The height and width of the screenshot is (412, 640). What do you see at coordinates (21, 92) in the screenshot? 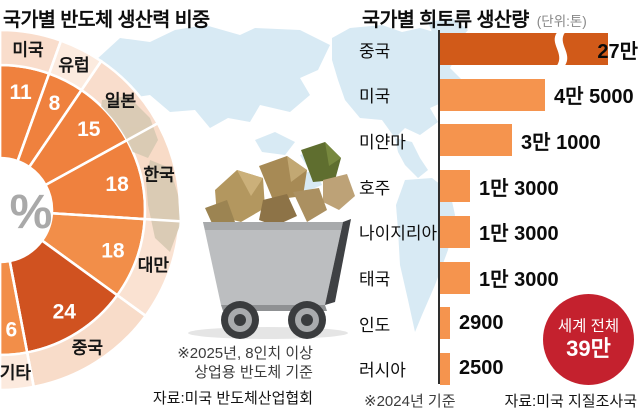
I see `fan-value-미국: 11` at bounding box center [21, 92].